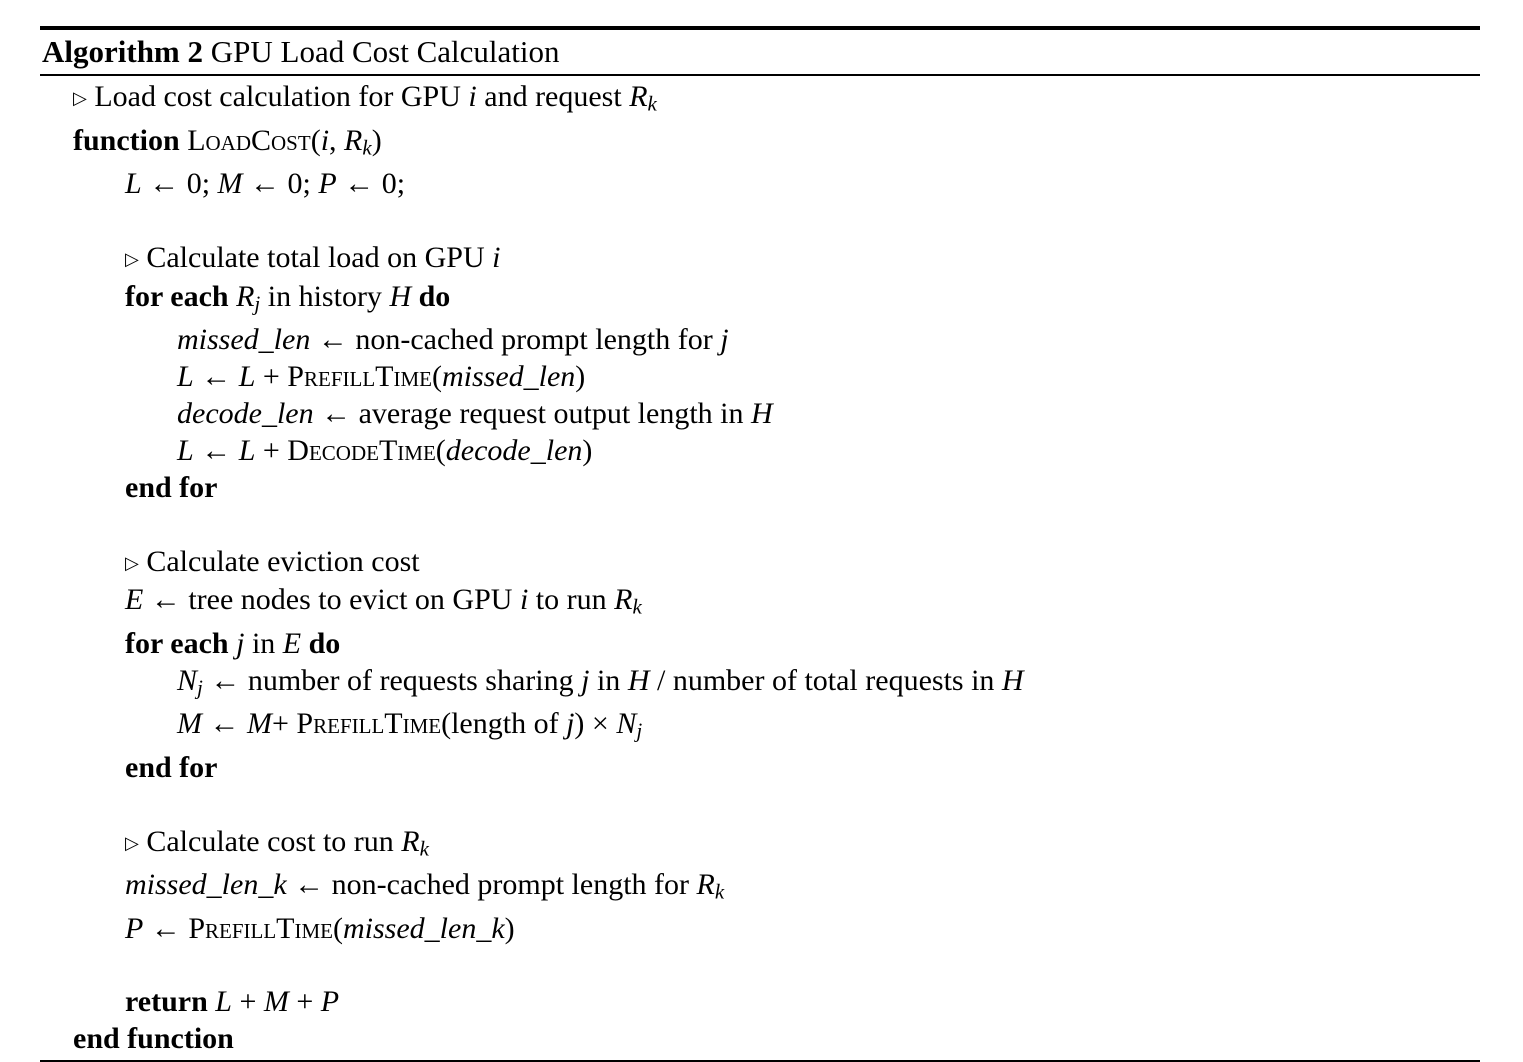 The width and height of the screenshot is (1523, 1062). Describe the element at coordinates (277, 96) in the screenshot. I see `text-segment: Load cost calculation for GPU` at that location.